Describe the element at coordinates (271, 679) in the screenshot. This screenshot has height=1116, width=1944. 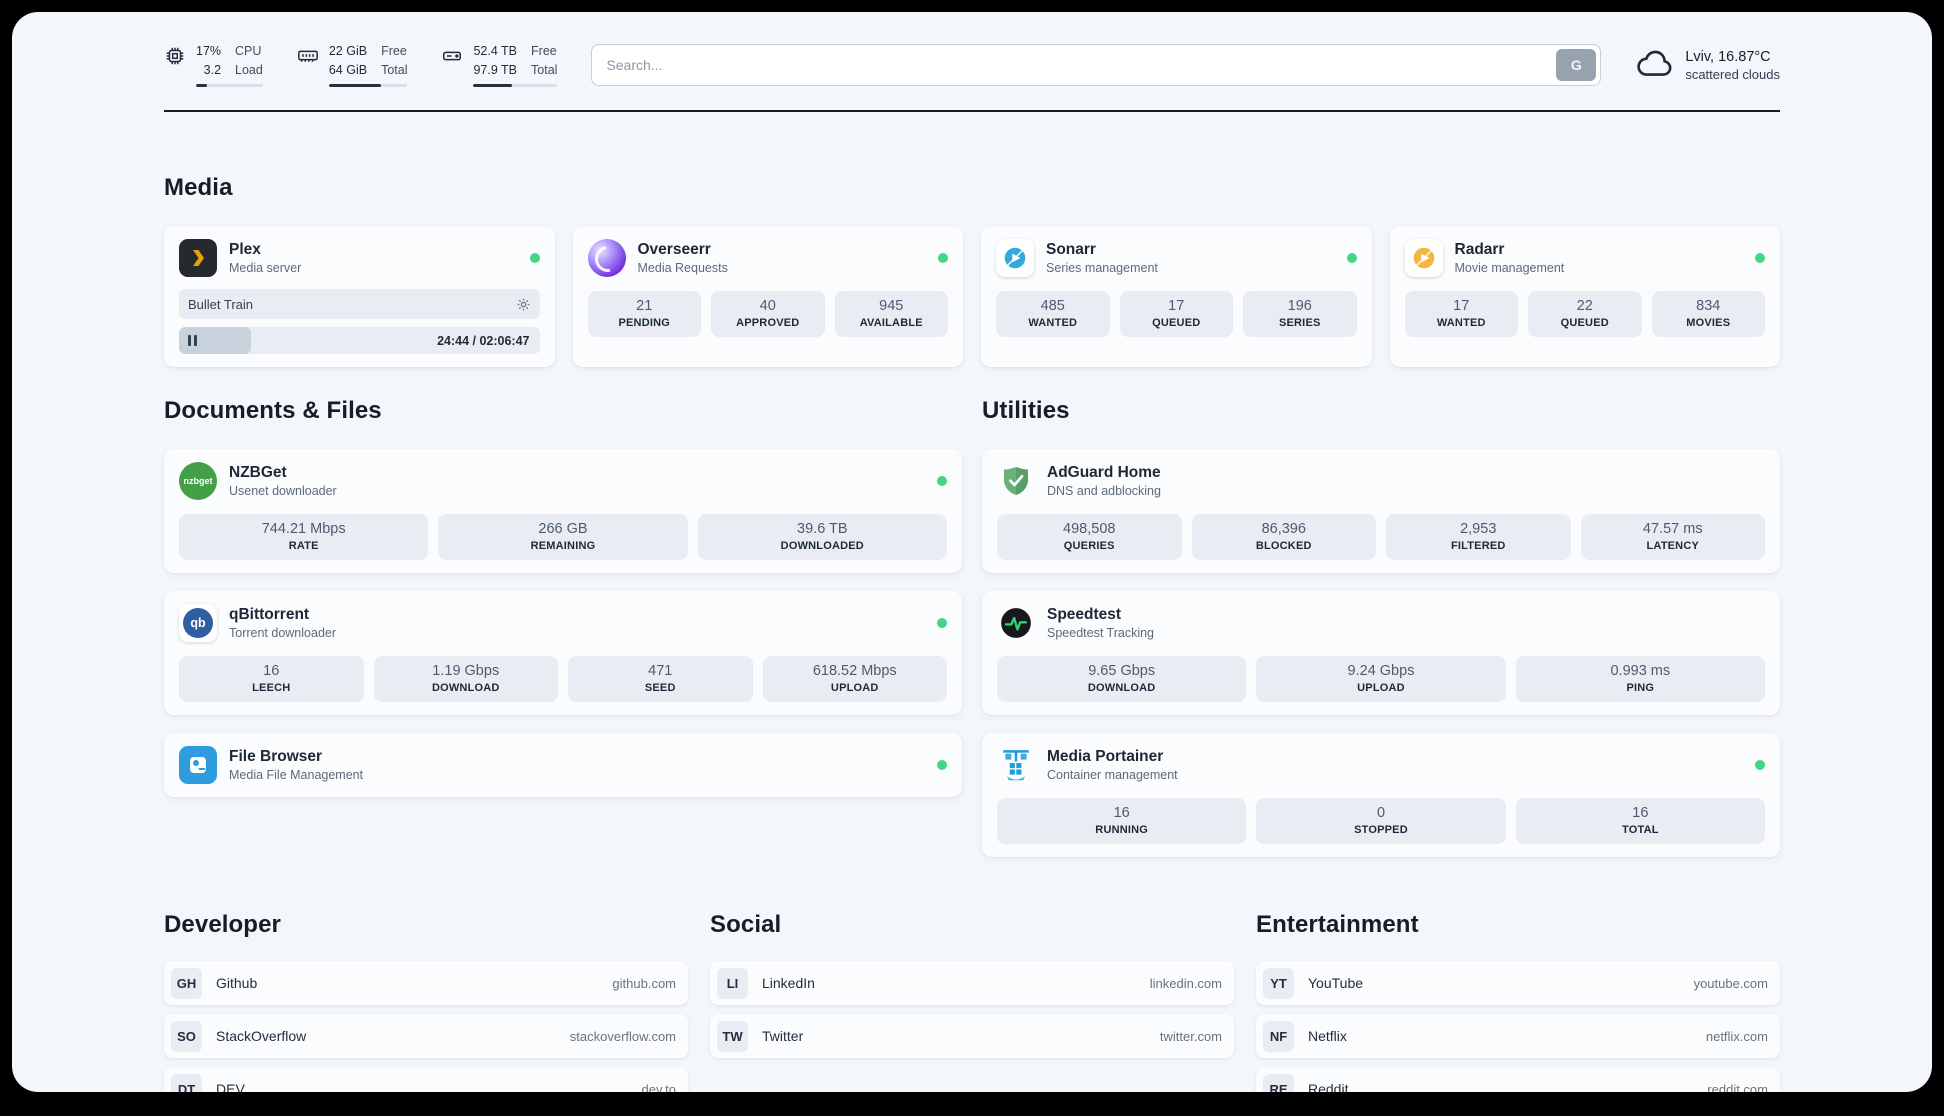
I see `stat-leech: 16 LEECH` at that location.